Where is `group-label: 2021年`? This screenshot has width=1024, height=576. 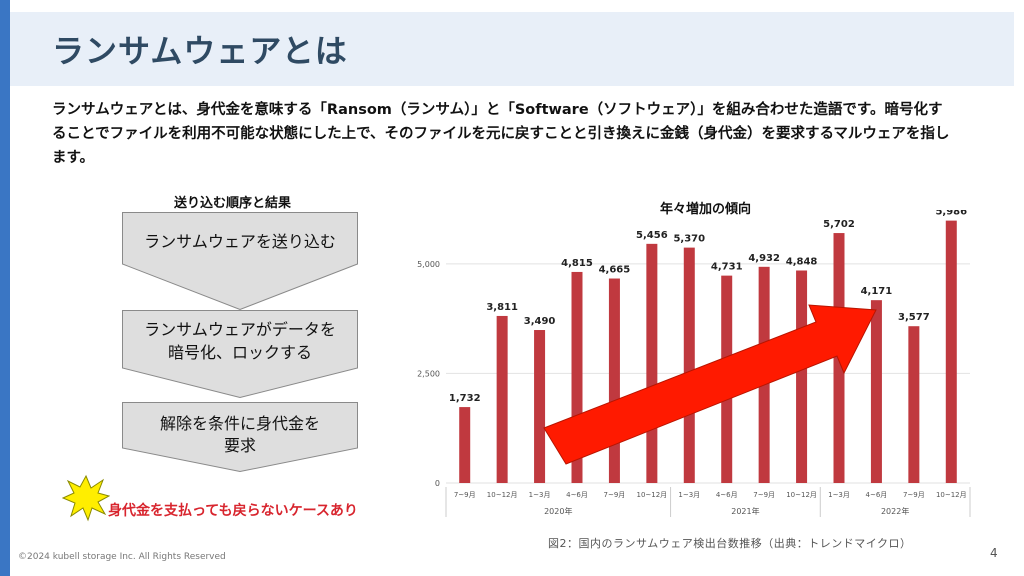 group-label: 2021年 is located at coordinates (745, 511).